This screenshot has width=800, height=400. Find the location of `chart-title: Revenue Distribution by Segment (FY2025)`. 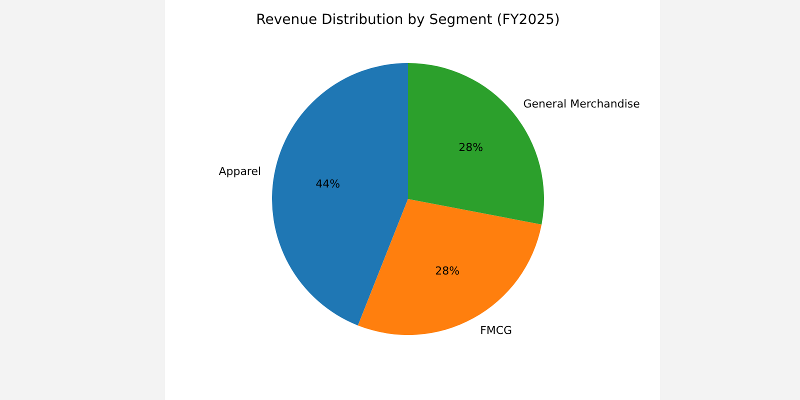

chart-title: Revenue Distribution by Segment (FY2025) is located at coordinates (408, 20).